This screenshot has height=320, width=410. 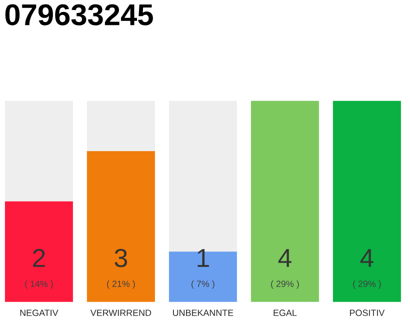 What do you see at coordinates (367, 313) in the screenshot?
I see `x-tick-label: POSITIV` at bounding box center [367, 313].